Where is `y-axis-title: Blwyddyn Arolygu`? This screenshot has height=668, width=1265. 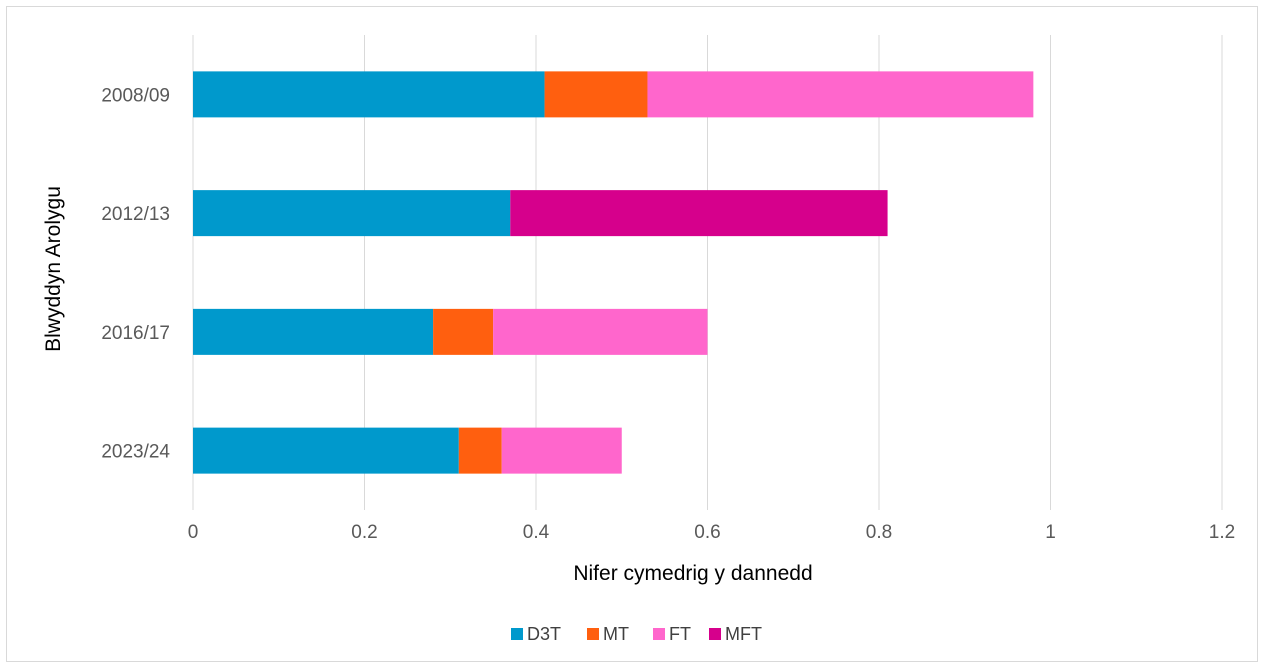
y-axis-title: Blwyddyn Arolygu is located at coordinates (53, 269).